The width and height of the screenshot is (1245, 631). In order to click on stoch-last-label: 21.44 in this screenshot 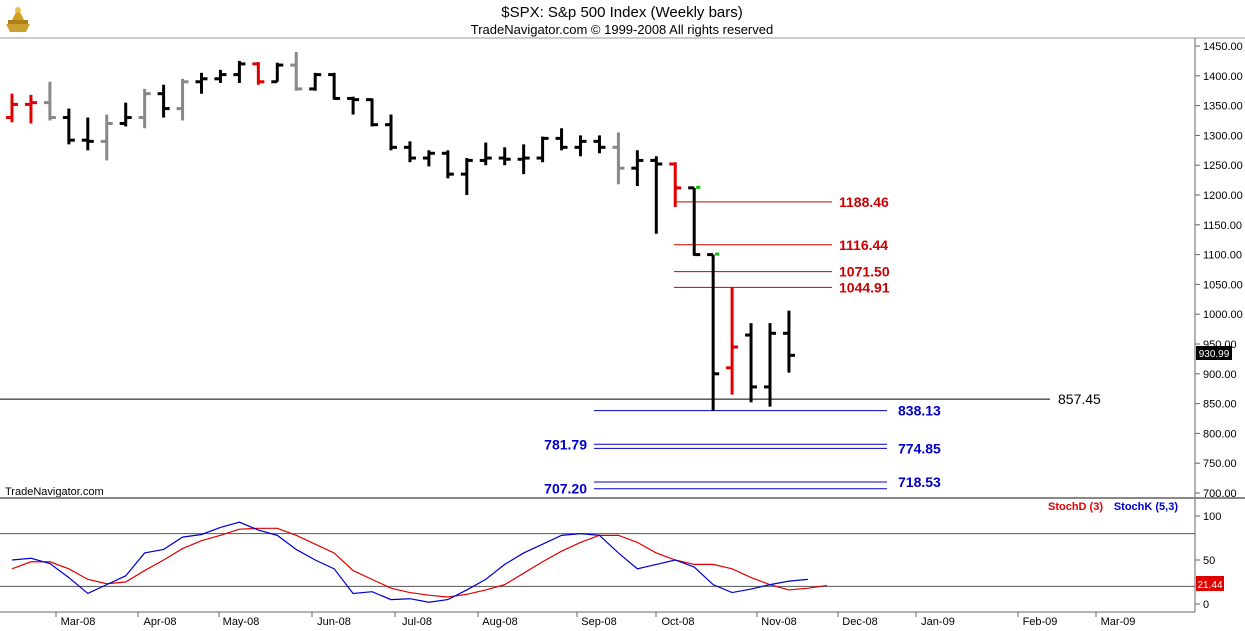, I will do `click(1209, 585)`.